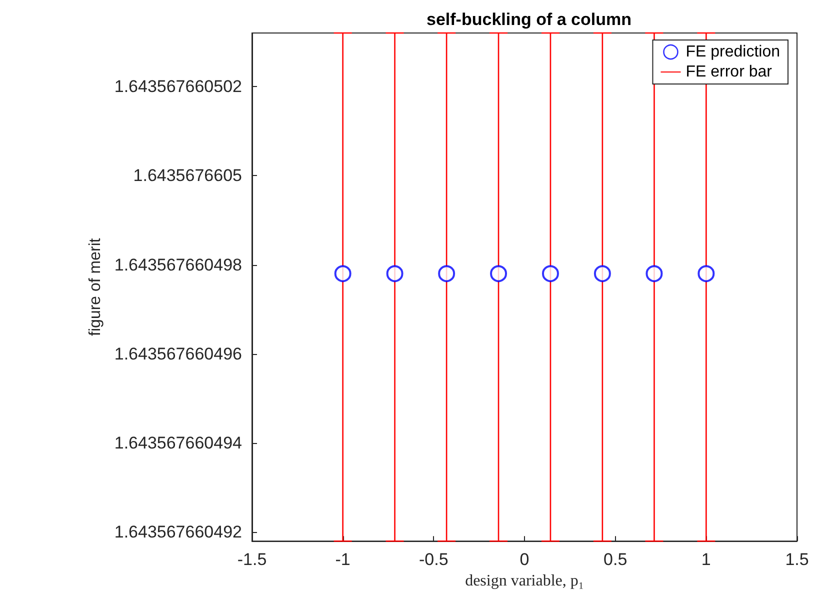 The image size is (820, 594). I want to click on y-tick-label: 1.643567660496, so click(178, 354).